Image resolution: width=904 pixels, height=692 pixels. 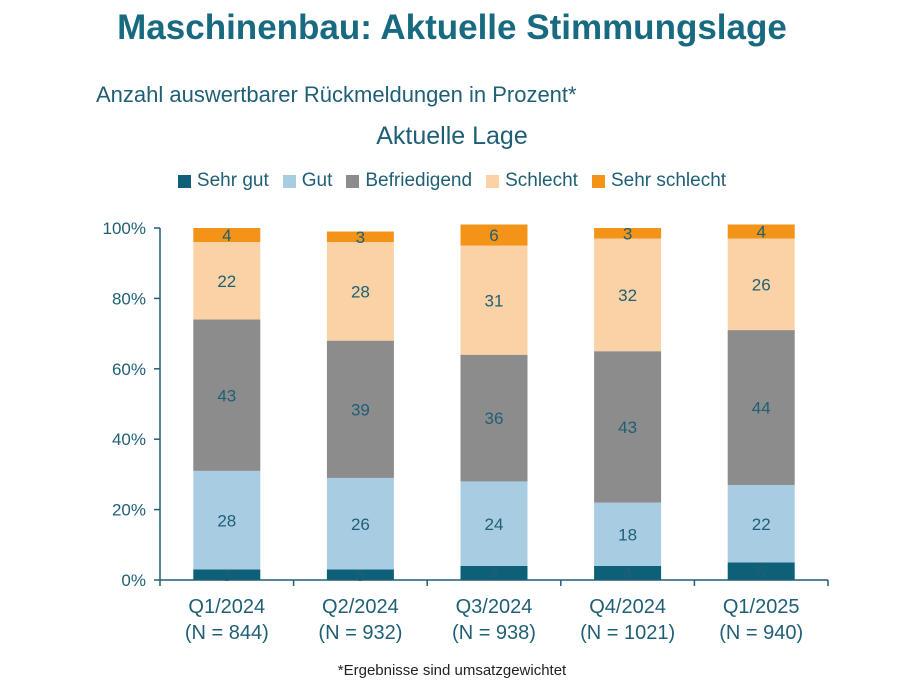 I want to click on data-label: 31, so click(x=494, y=300).